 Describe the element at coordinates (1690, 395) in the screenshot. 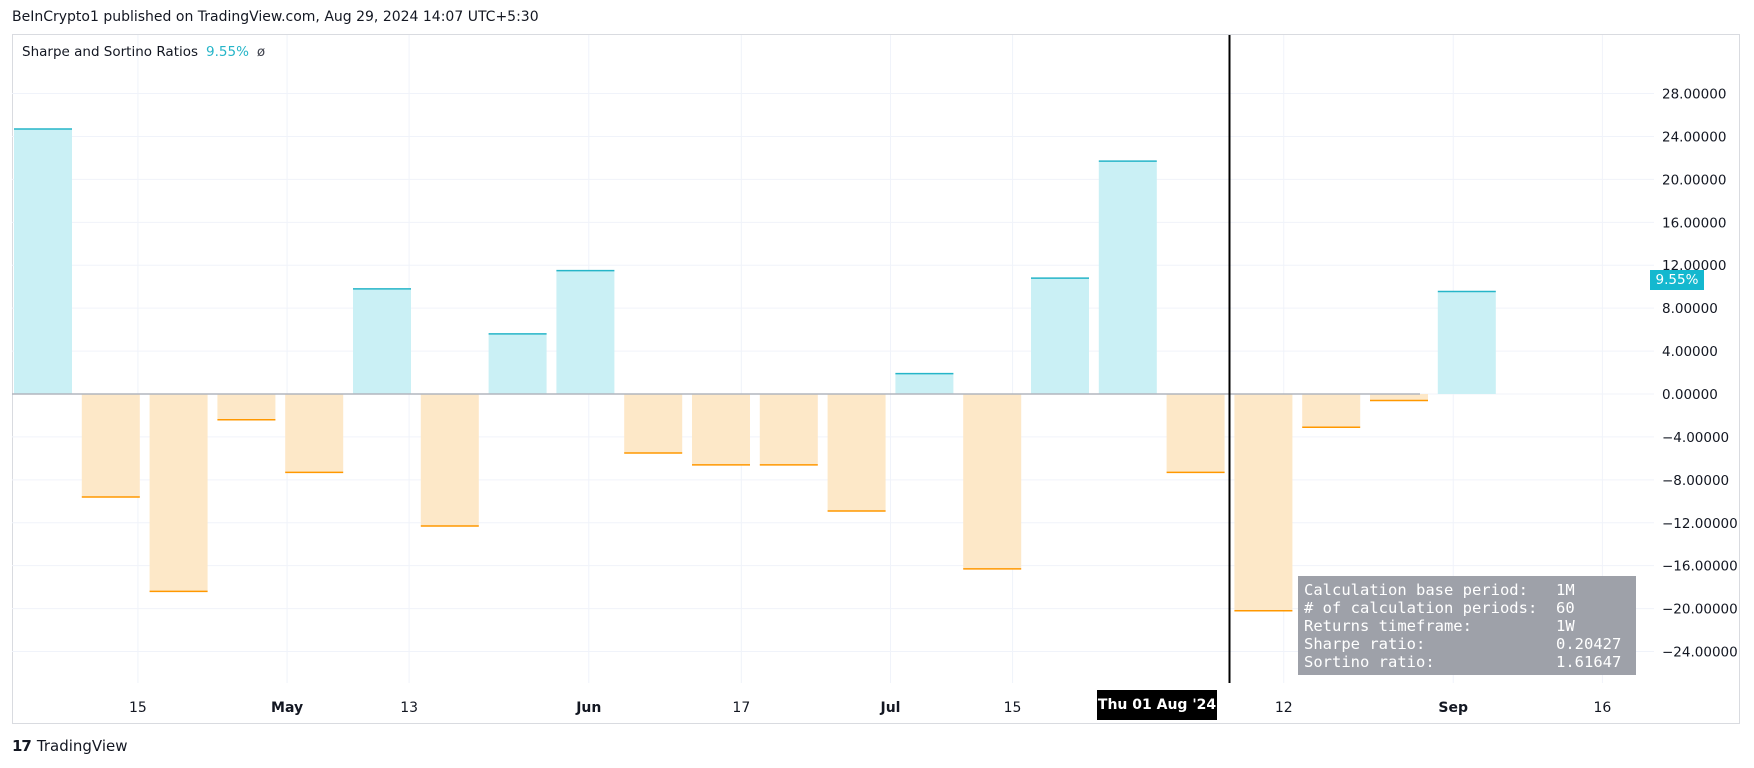

I see `y-tick-label: 0.00000` at that location.